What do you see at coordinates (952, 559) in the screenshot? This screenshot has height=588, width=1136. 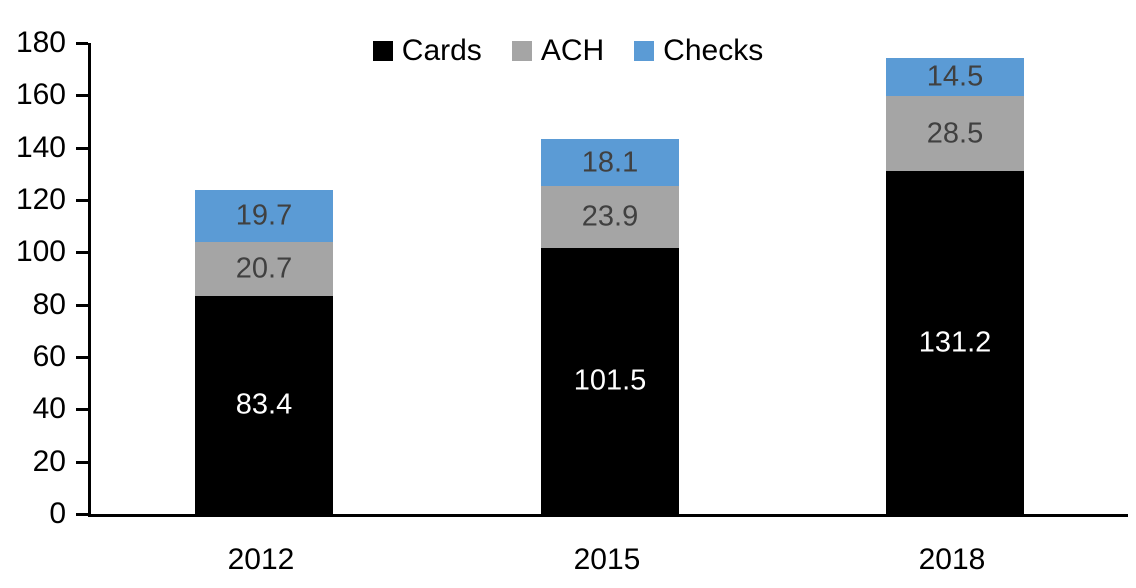 I see `x-axis-label-2018: 2018` at bounding box center [952, 559].